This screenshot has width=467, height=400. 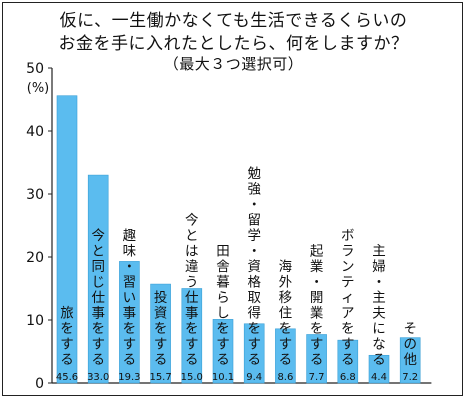 I want to click on svg-text: い, so click(x=130, y=298).